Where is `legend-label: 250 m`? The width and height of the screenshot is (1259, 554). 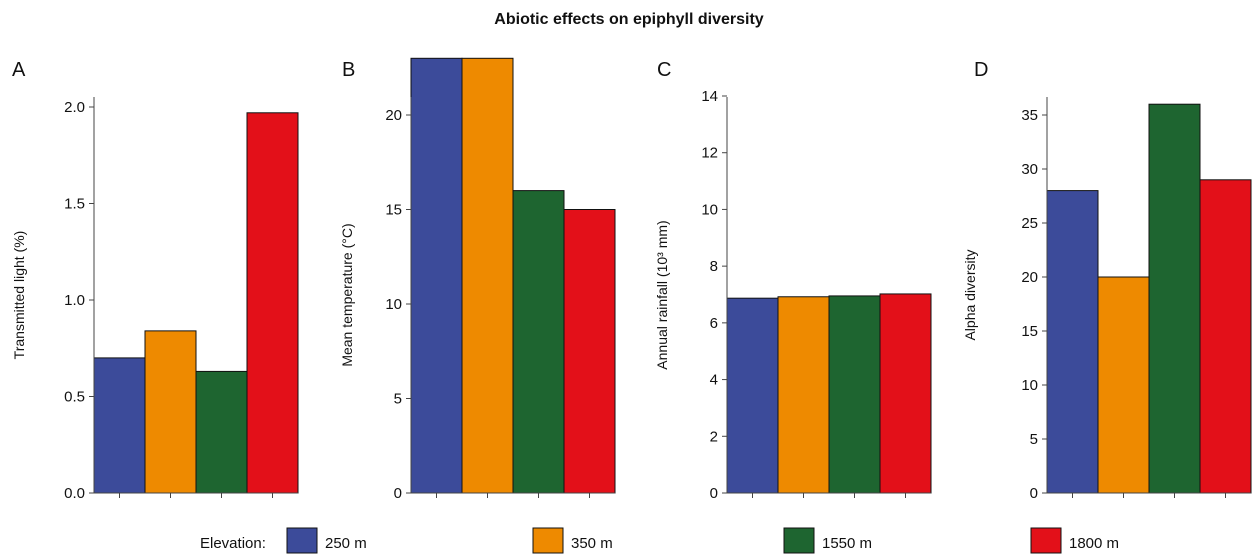 legend-label: 250 m is located at coordinates (346, 543).